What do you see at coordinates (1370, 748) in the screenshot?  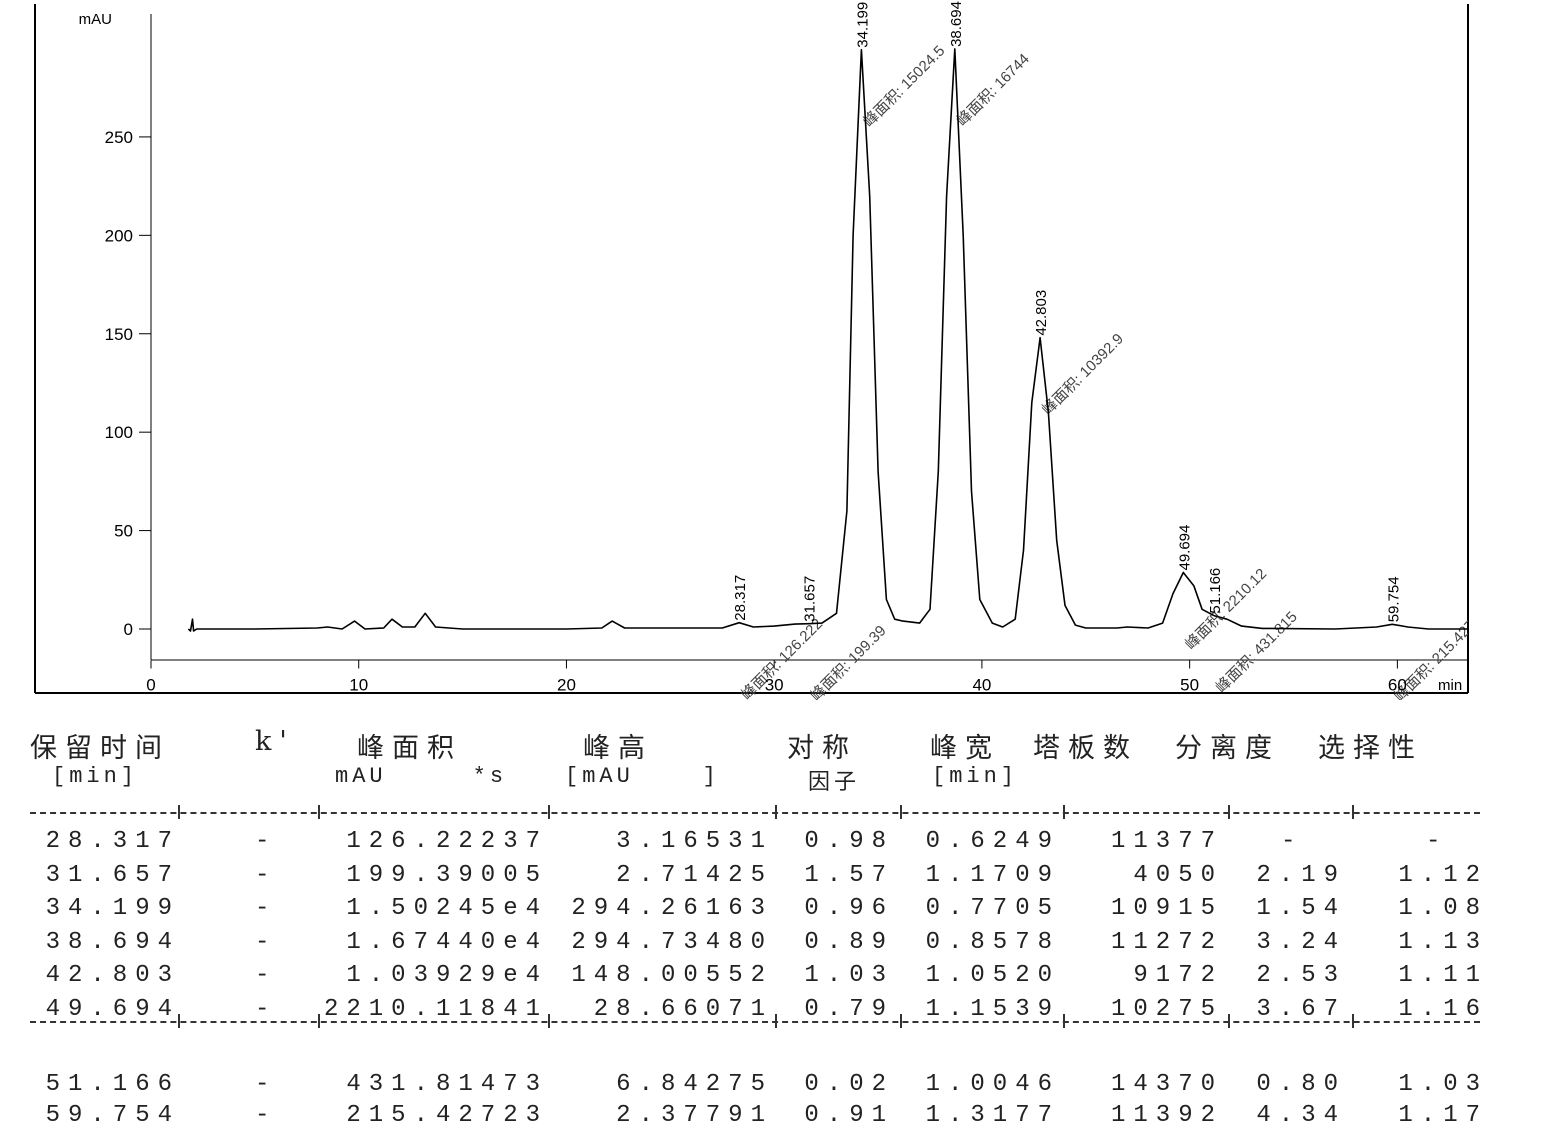 I see `column-header: 选择性` at bounding box center [1370, 748].